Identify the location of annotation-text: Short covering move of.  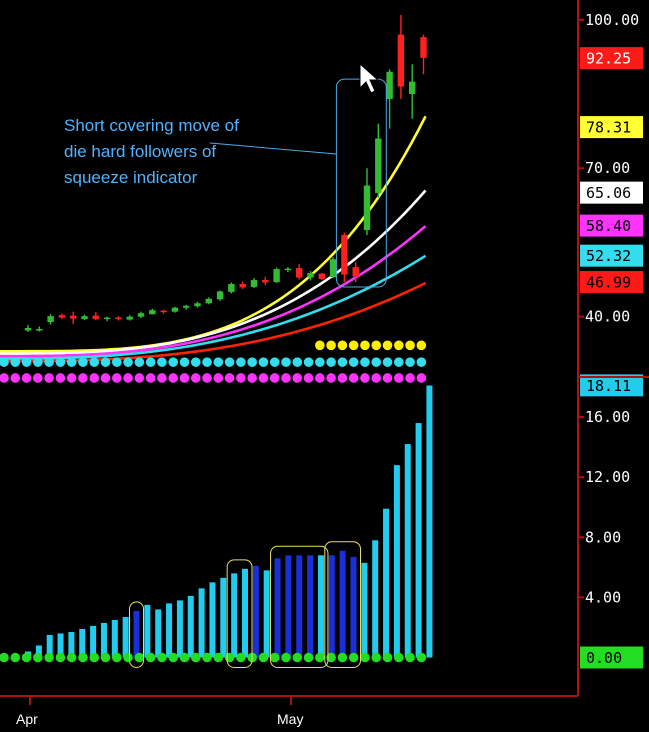
(151, 125).